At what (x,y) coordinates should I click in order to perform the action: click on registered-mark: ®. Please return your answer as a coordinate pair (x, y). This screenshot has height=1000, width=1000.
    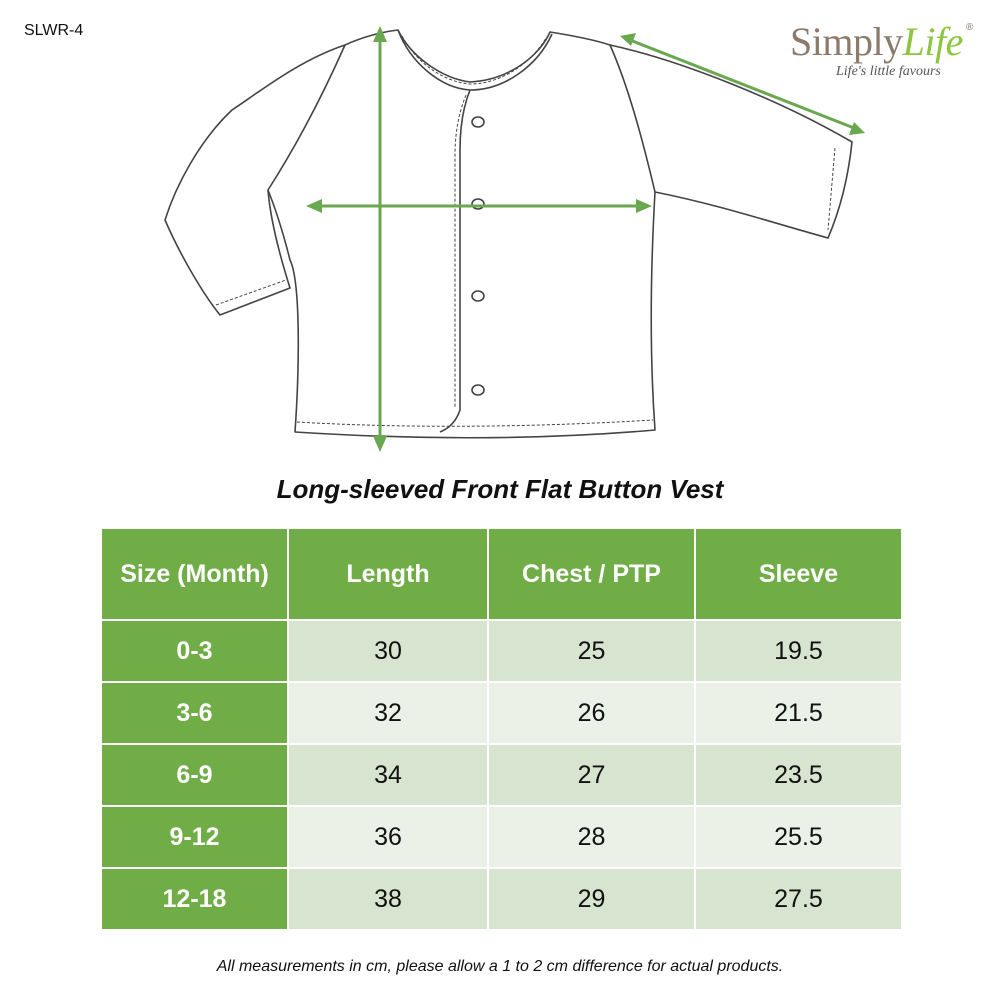
    Looking at the image, I should click on (970, 27).